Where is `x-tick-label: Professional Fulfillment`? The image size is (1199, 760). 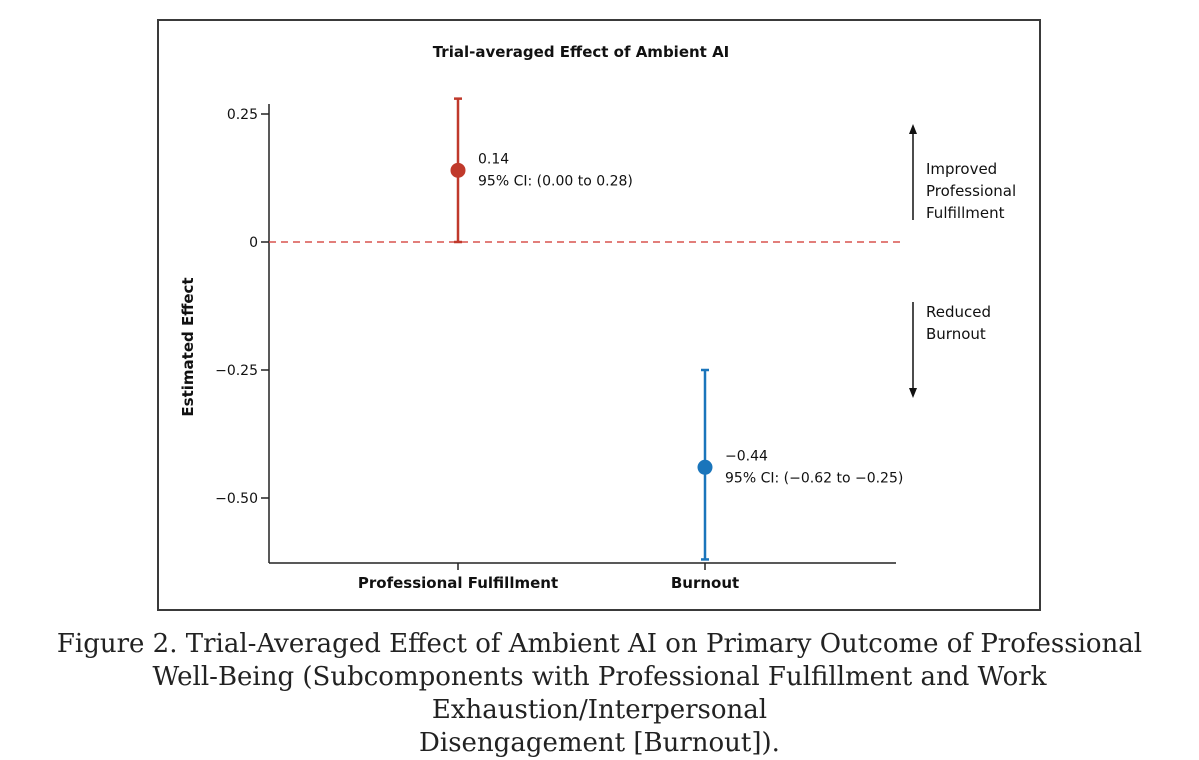
x-tick-label: Professional Fulfillment is located at coordinates (458, 583).